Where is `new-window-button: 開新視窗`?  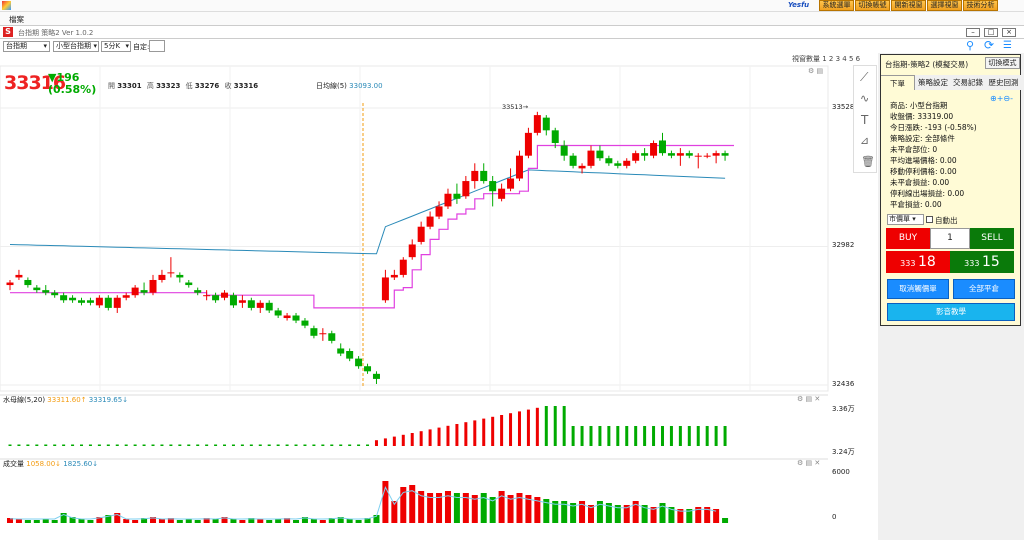
new-window-button: 開新視窗 is located at coordinates (908, 5).